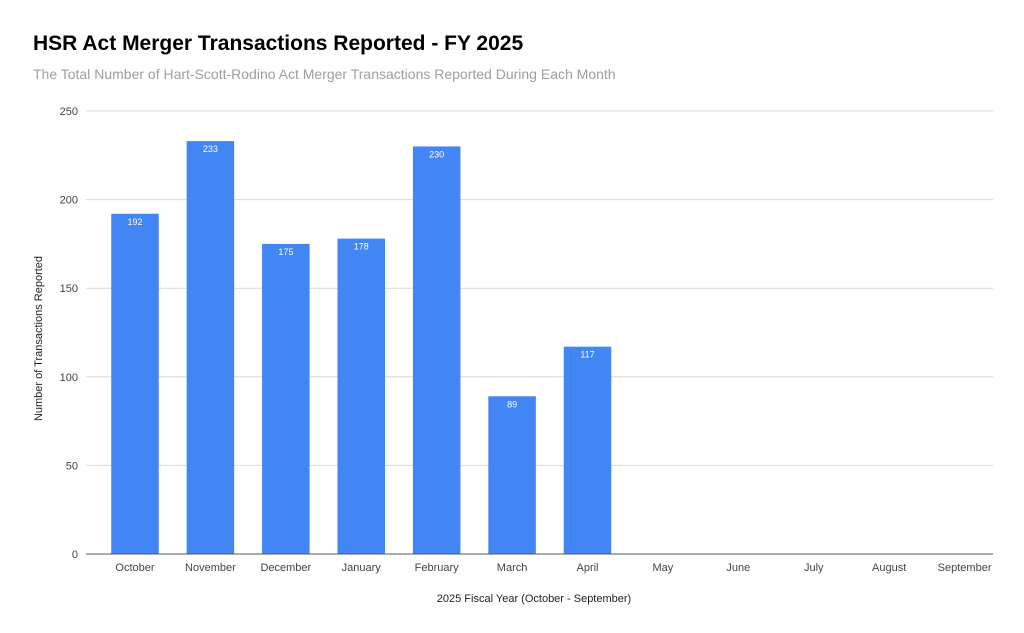 The width and height of the screenshot is (1024, 633). I want to click on data-label-october: 192, so click(134, 222).